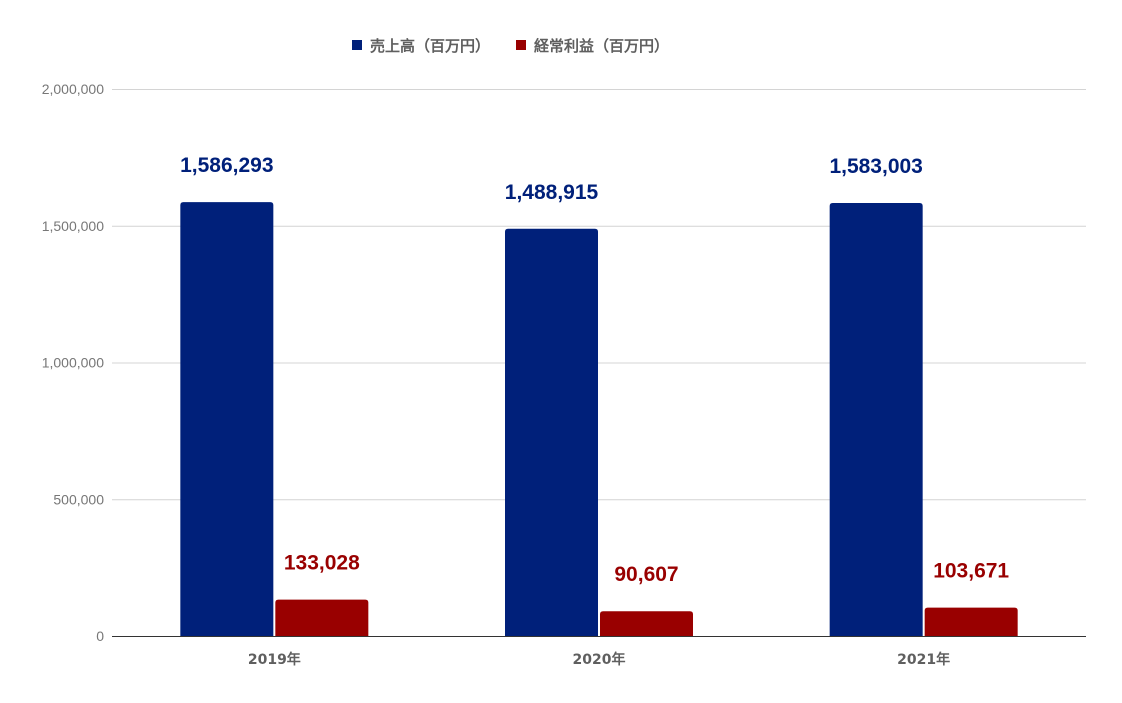  What do you see at coordinates (78, 499) in the screenshot?
I see `y-tick-label: 500,000` at bounding box center [78, 499].